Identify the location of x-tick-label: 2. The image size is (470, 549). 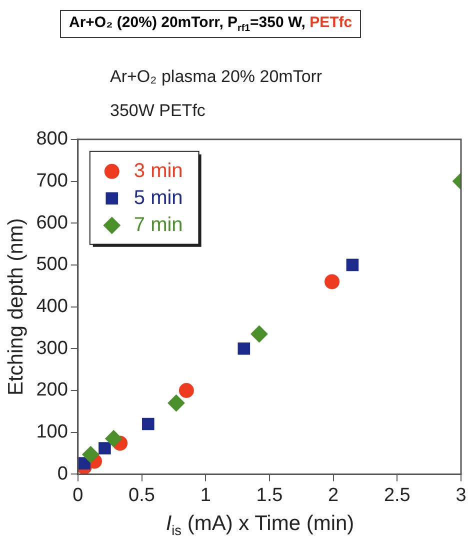
(333, 495).